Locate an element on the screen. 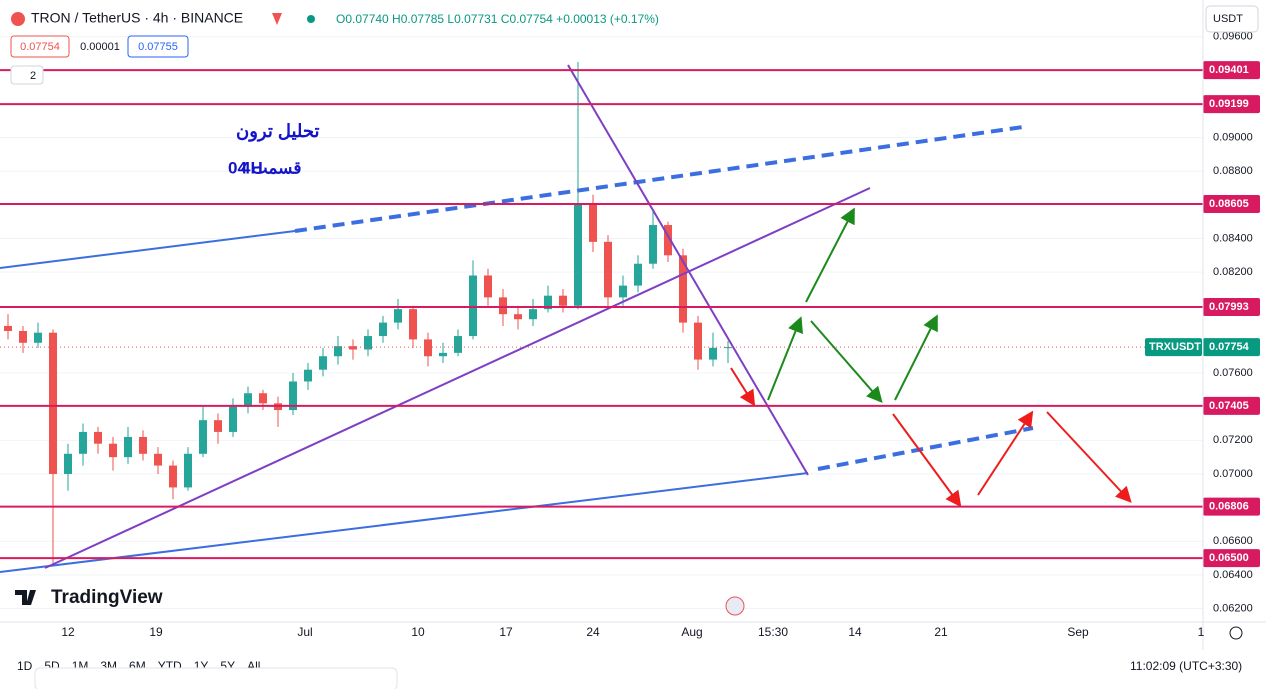 Image resolution: width=1266 pixels, height=694 pixels. bid: 0.07754 is located at coordinates (40, 47).